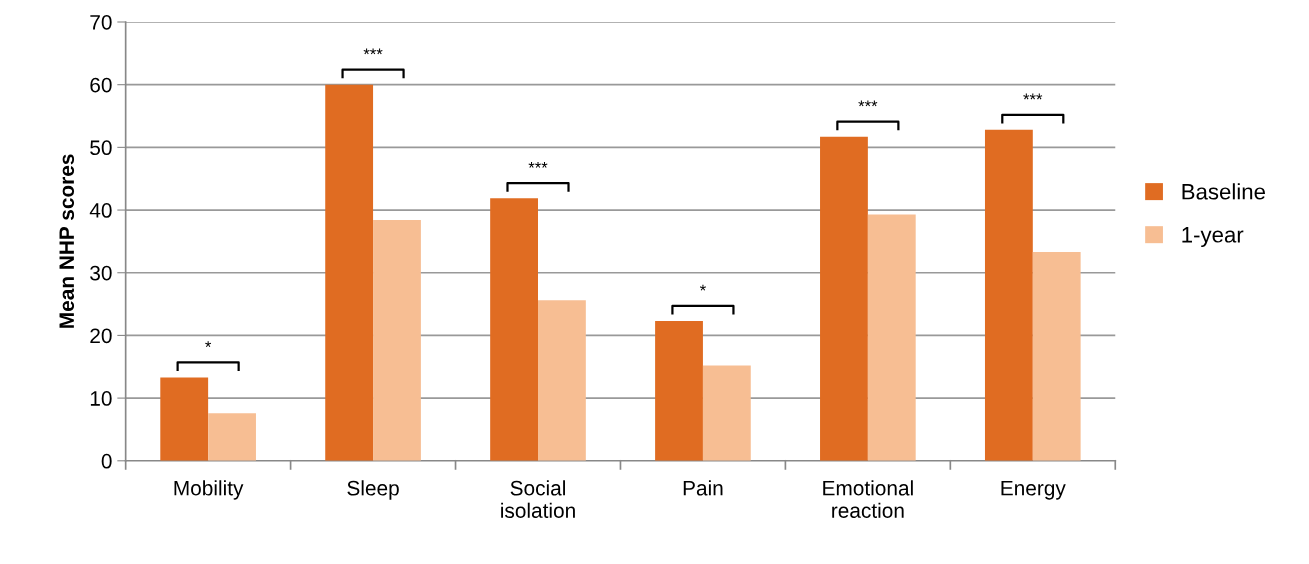 This screenshot has width=1309, height=564. What do you see at coordinates (209, 490) in the screenshot?
I see `x-tick-label: Mobility` at bounding box center [209, 490].